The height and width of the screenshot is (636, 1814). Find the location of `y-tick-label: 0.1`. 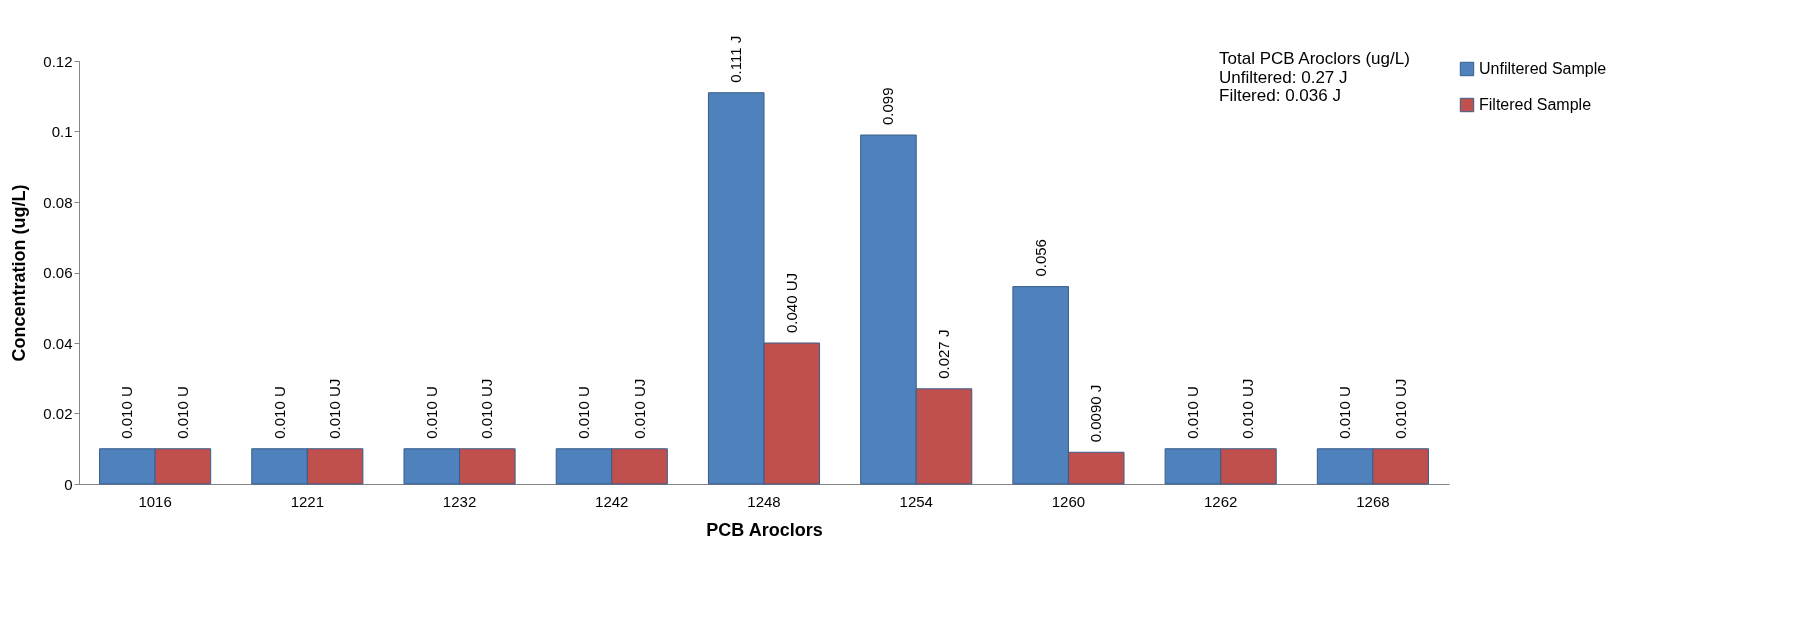

y-tick-label: 0.1 is located at coordinates (62, 131).